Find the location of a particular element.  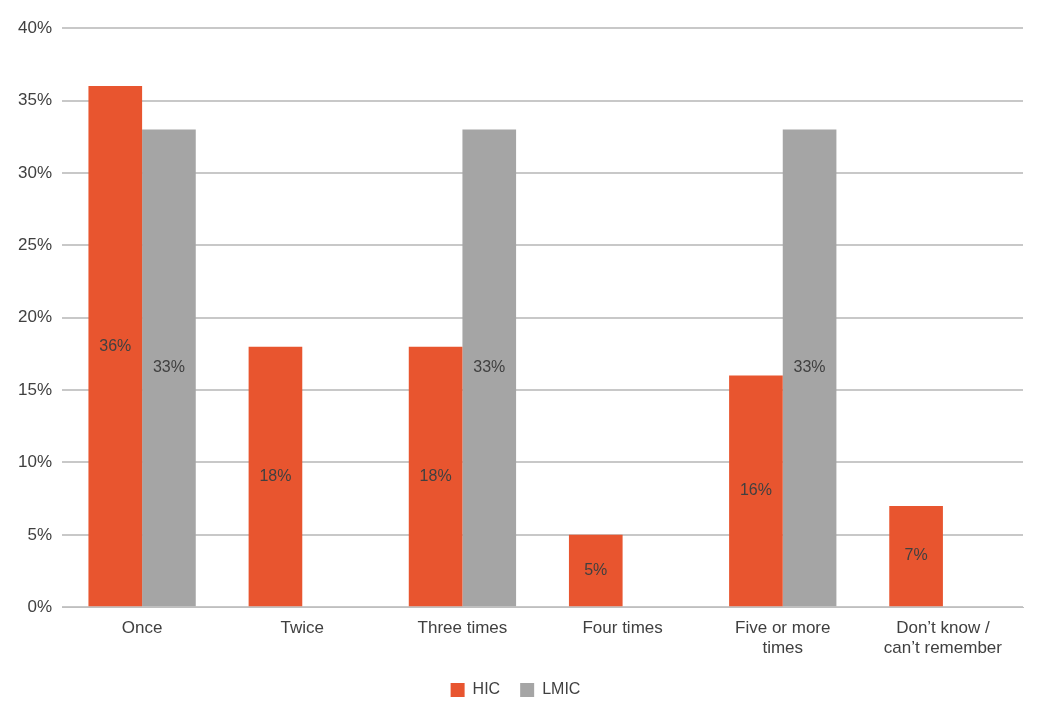

data-label: 5% is located at coordinates (596, 569).